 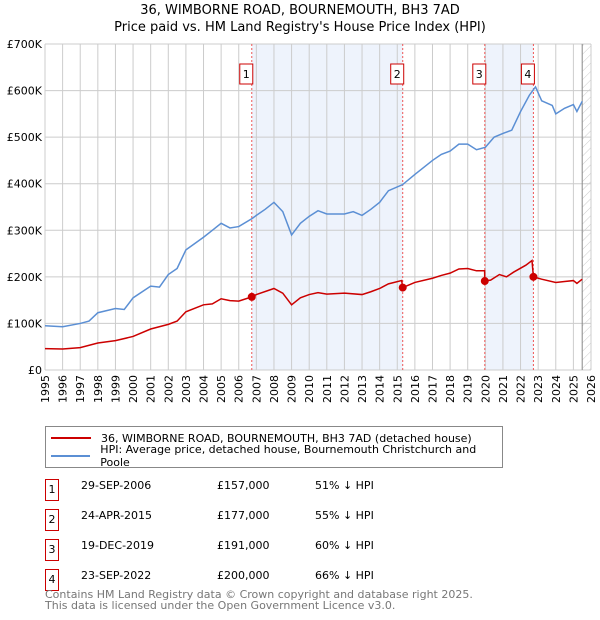 What do you see at coordinates (45, 389) in the screenshot?
I see `x-tick-label: 1995` at bounding box center [45, 389].